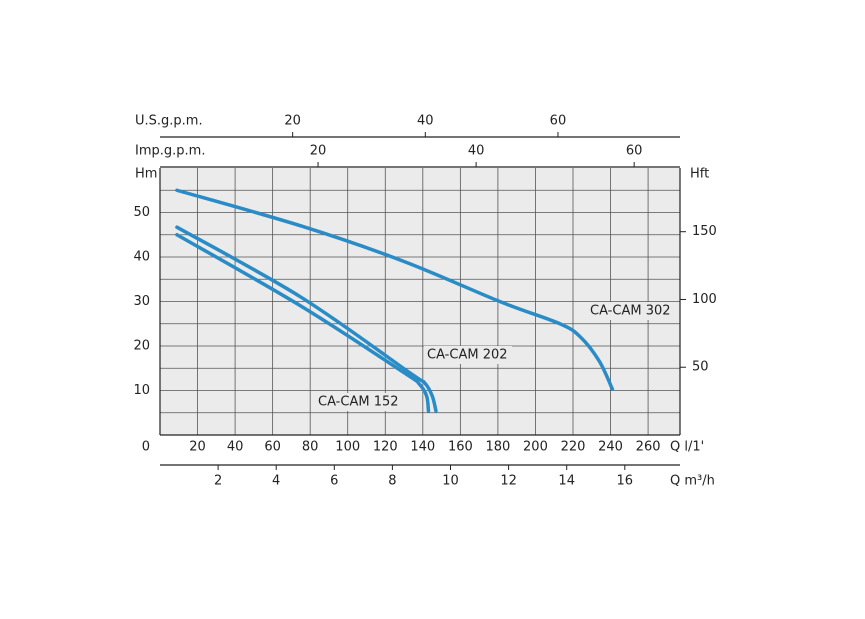  I want to click on x-tick-label: 140, so click(422, 447).